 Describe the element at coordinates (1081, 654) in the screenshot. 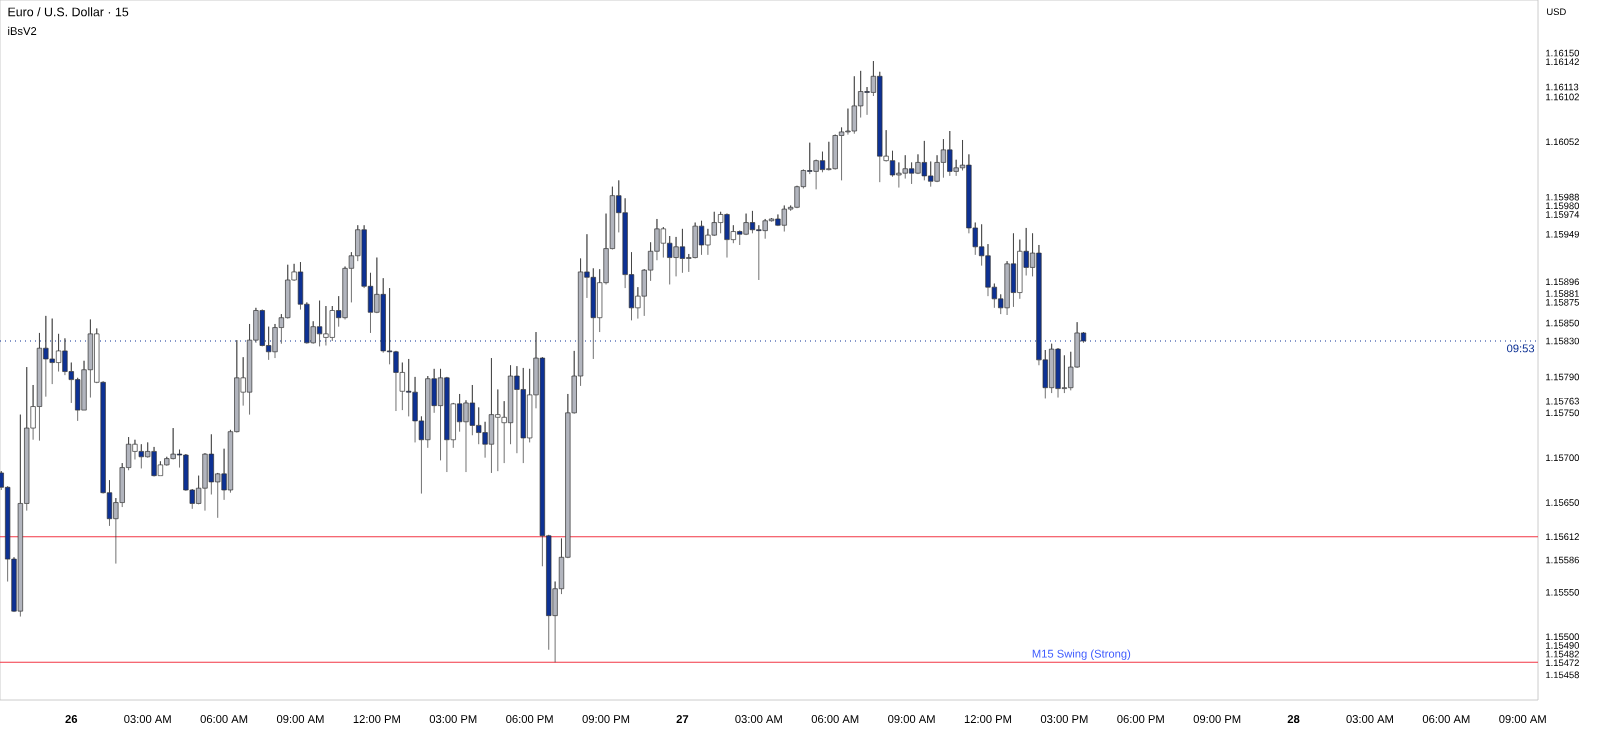

I see `annotation: M15 Swing (Strong)` at that location.